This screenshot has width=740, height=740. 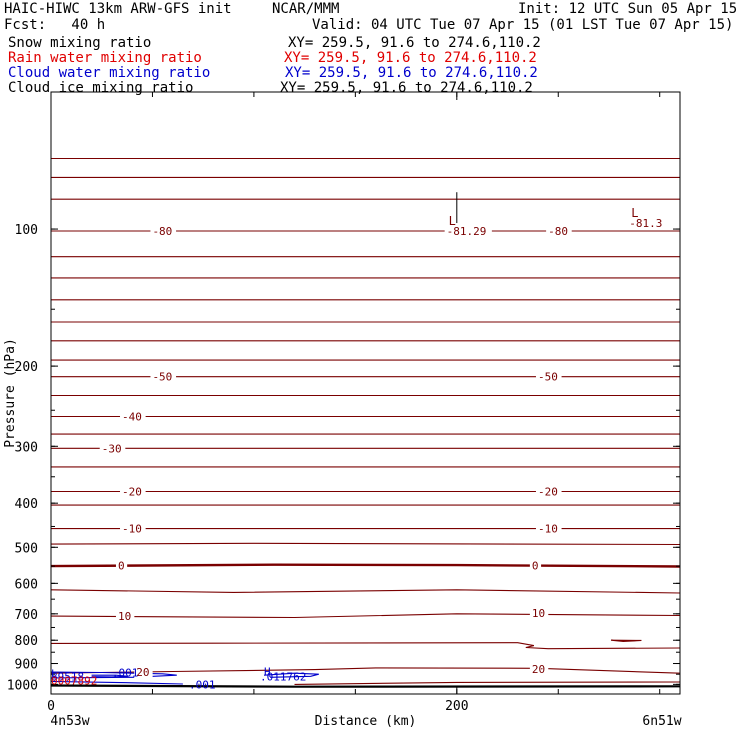 I want to click on field-name-snow: Snow mixing ratio, so click(x=80, y=43).